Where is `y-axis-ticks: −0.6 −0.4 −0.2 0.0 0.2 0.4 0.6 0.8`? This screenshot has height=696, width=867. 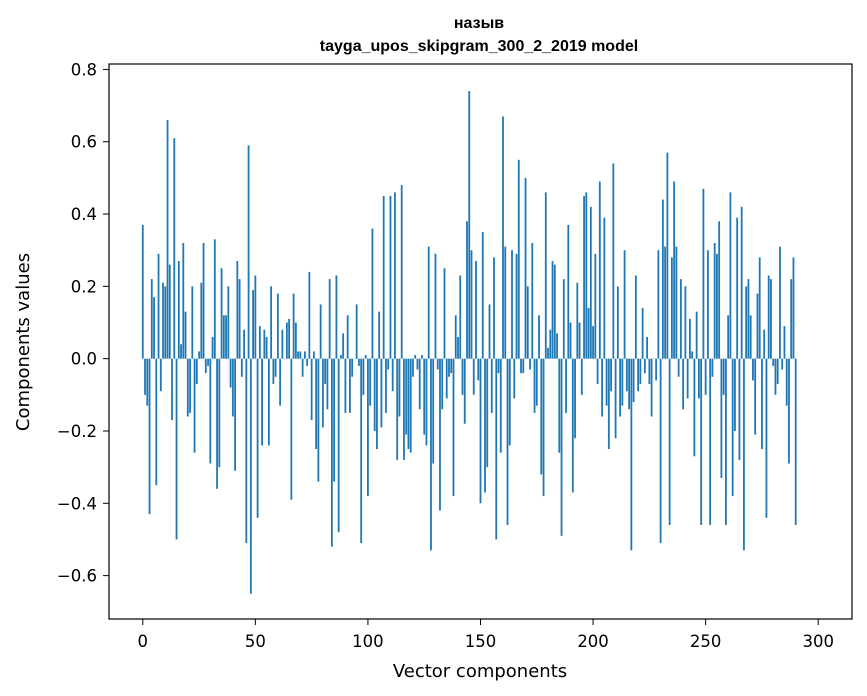
y-axis-ticks: −0.6 −0.4 −0.2 0.0 0.2 0.4 0.6 0.8 is located at coordinates (83, 323).